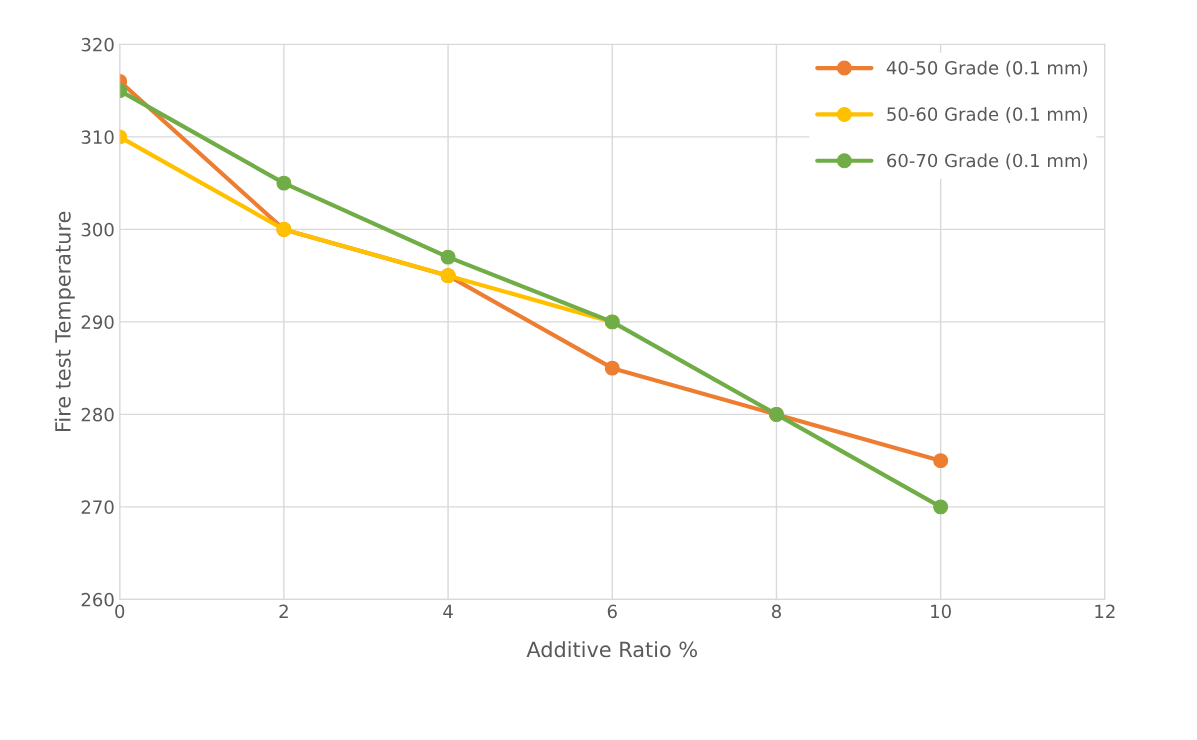 The width and height of the screenshot is (1197, 740). Describe the element at coordinates (611, 649) in the screenshot. I see `x-axis-title: Additive Ratio %` at that location.